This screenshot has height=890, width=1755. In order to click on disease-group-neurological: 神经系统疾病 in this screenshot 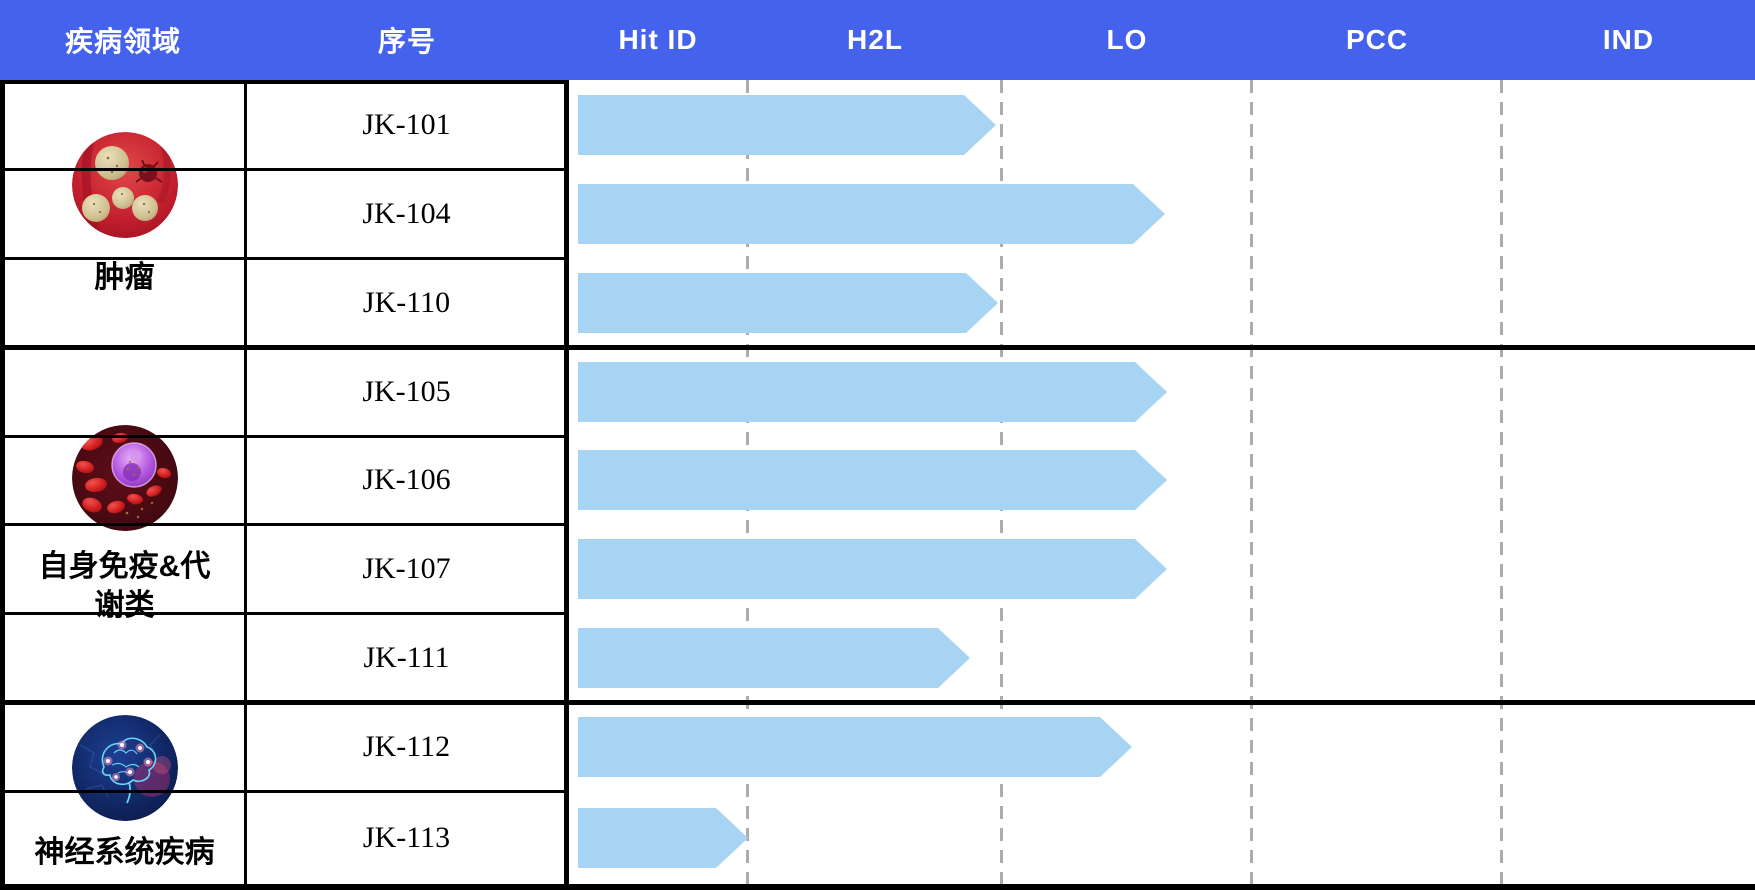, I will do `click(124, 793)`.